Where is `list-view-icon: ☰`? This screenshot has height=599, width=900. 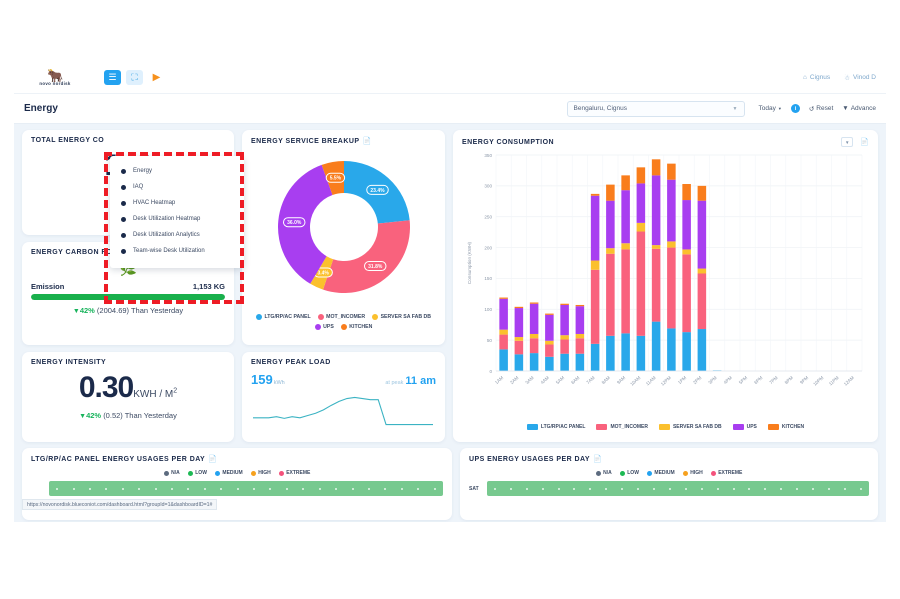
list-view-icon: ☰ is located at coordinates (112, 77).